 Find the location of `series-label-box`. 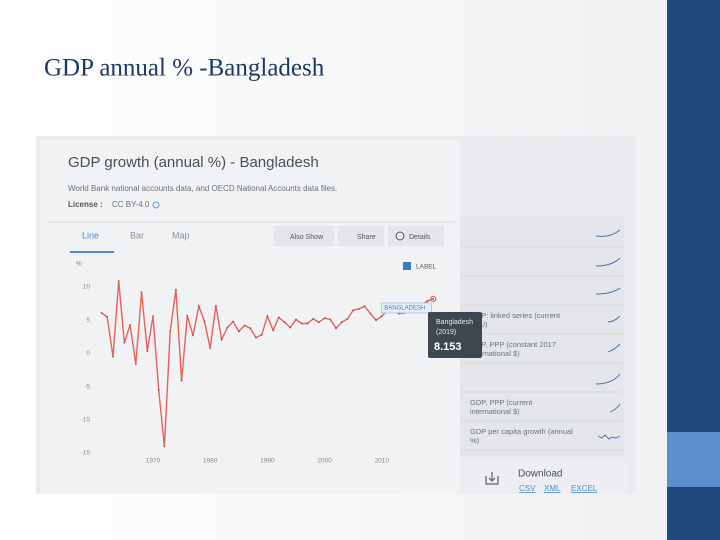

series-label-box is located at coordinates (406, 308).